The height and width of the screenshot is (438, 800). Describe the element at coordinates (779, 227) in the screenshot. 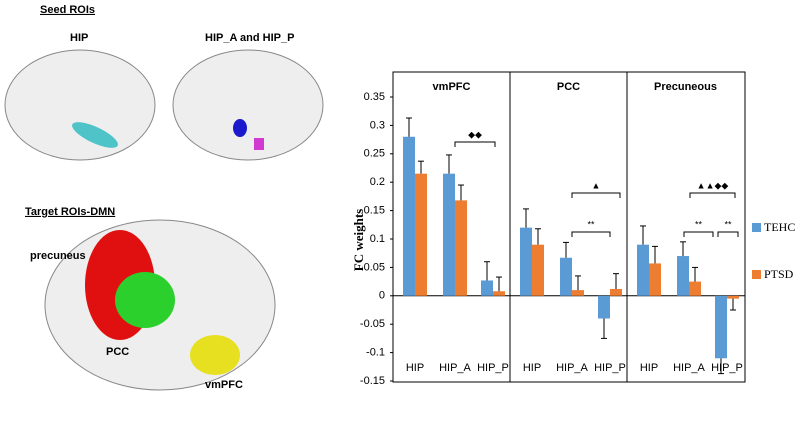

I see `legend-label: TEHC` at that location.